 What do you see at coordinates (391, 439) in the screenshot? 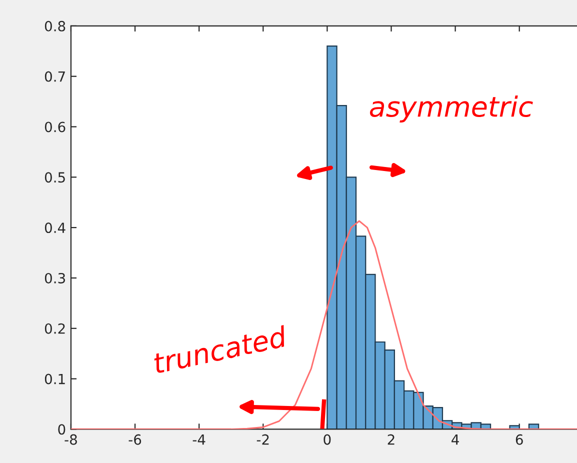
I see `x-tick-label: 2` at bounding box center [391, 439].